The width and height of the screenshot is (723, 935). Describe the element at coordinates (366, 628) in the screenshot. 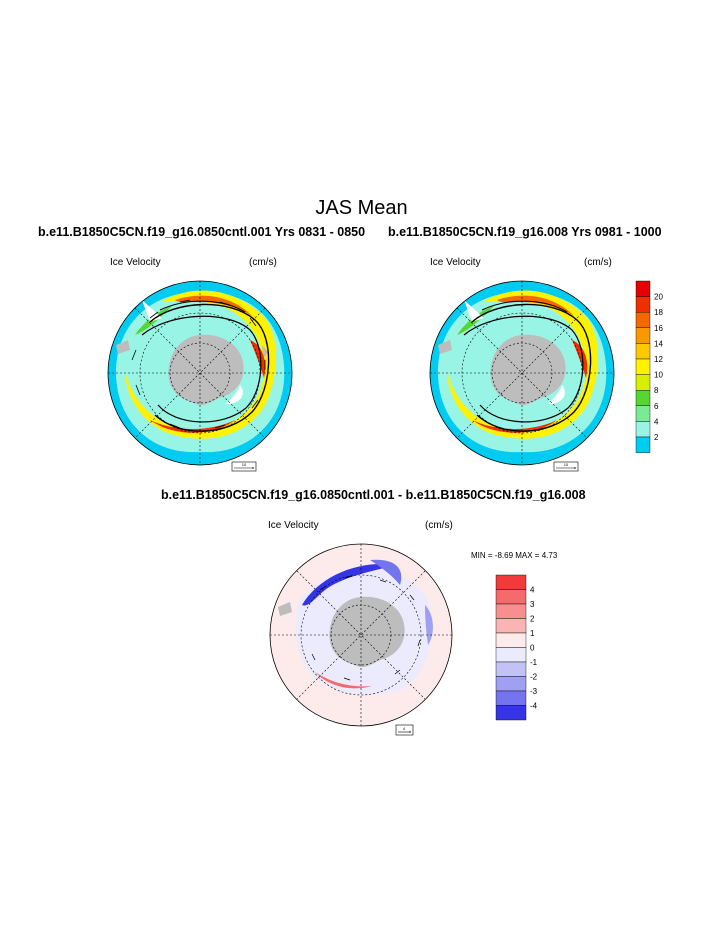

I see `difference-vectors` at that location.